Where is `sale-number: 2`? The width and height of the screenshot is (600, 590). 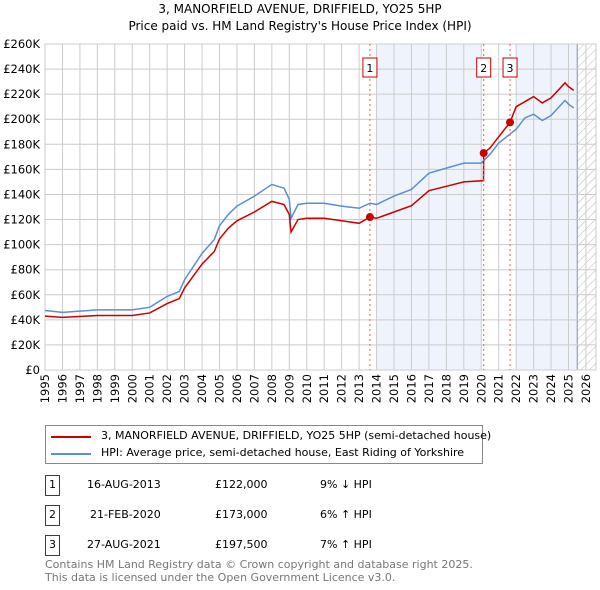 sale-number: 2 is located at coordinates (52, 515).